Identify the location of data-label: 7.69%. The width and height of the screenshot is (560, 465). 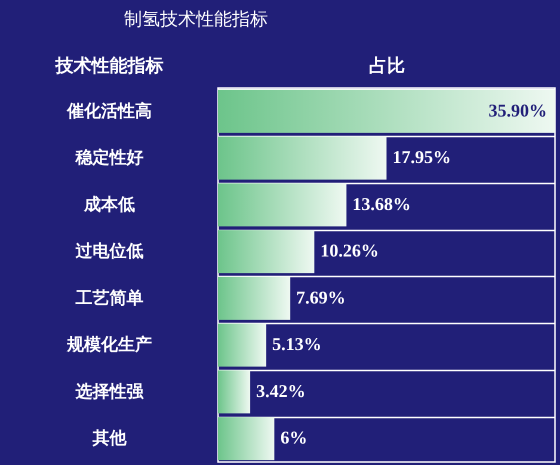
(321, 297).